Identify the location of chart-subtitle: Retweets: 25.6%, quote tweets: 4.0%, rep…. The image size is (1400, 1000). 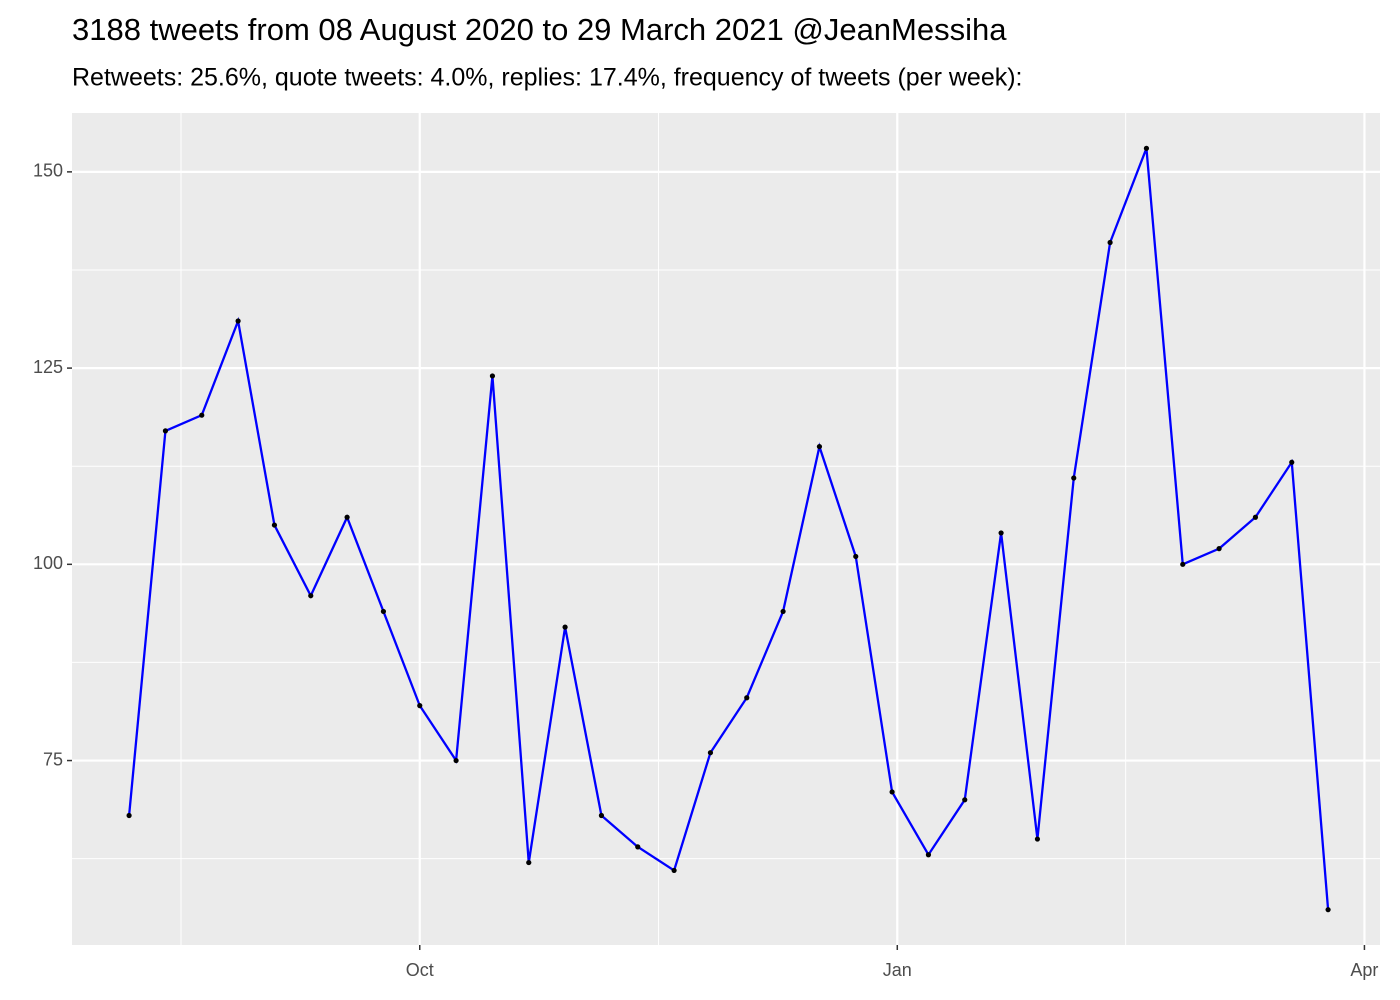
(547, 78).